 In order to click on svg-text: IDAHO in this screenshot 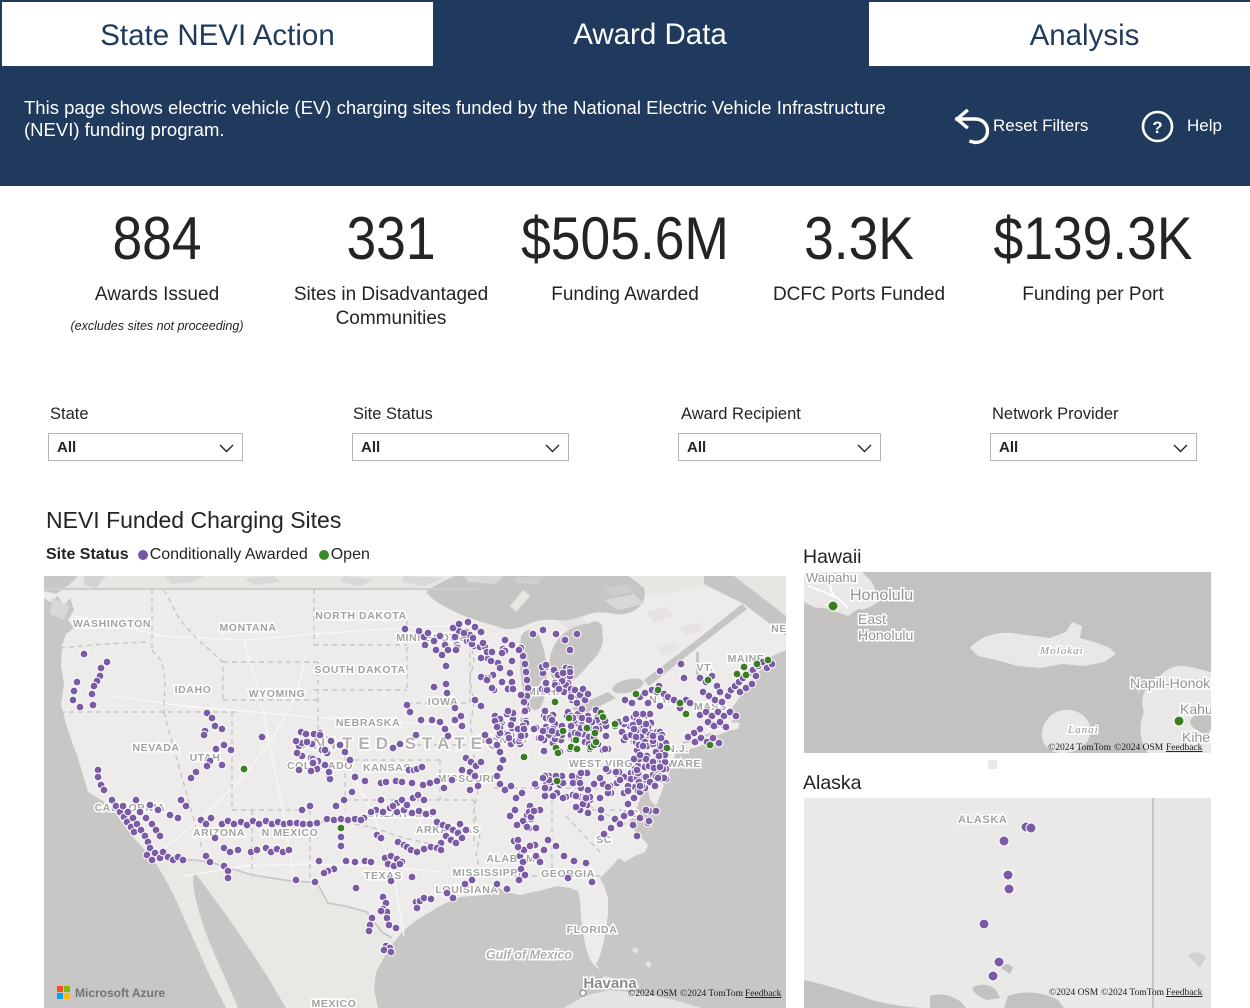, I will do `click(193, 690)`.